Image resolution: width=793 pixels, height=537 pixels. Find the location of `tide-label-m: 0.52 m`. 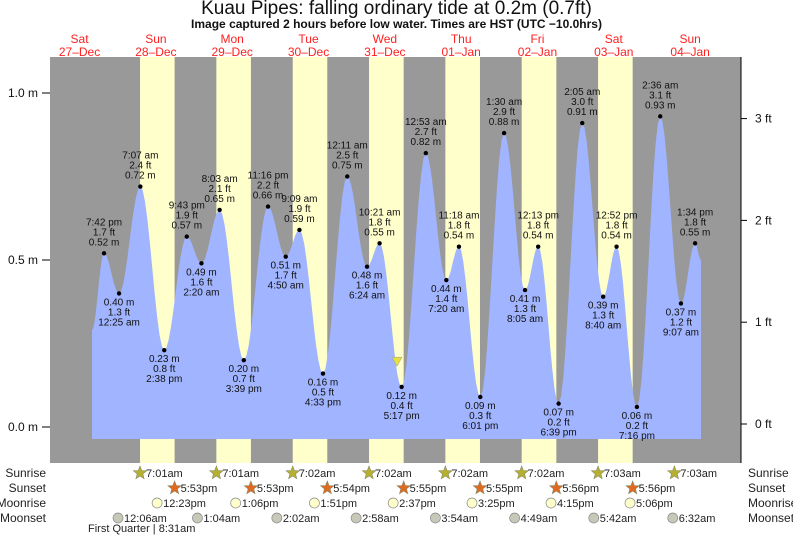

tide-label-m: 0.52 m is located at coordinates (104, 242).